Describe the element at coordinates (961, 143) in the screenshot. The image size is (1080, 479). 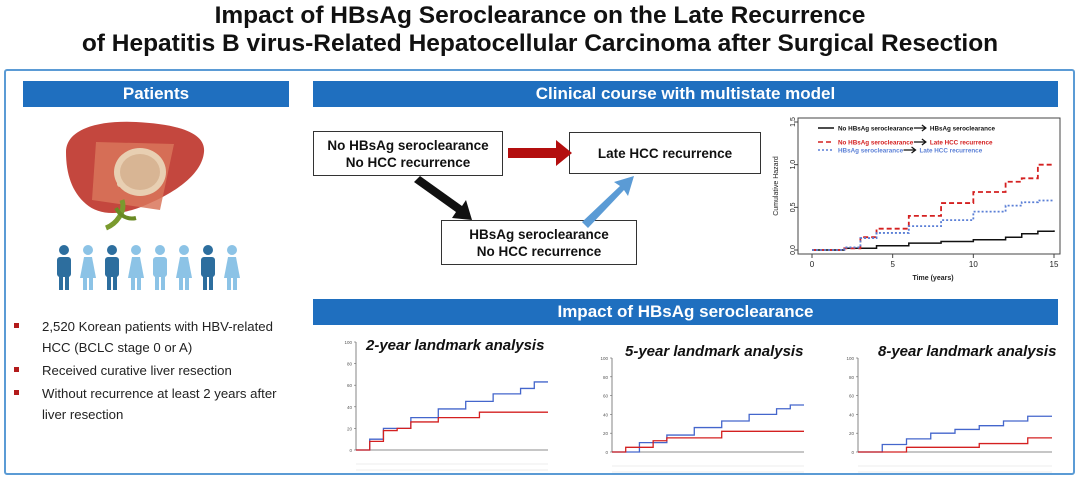
I see `legend-to-1: Late HCC recurrence` at that location.